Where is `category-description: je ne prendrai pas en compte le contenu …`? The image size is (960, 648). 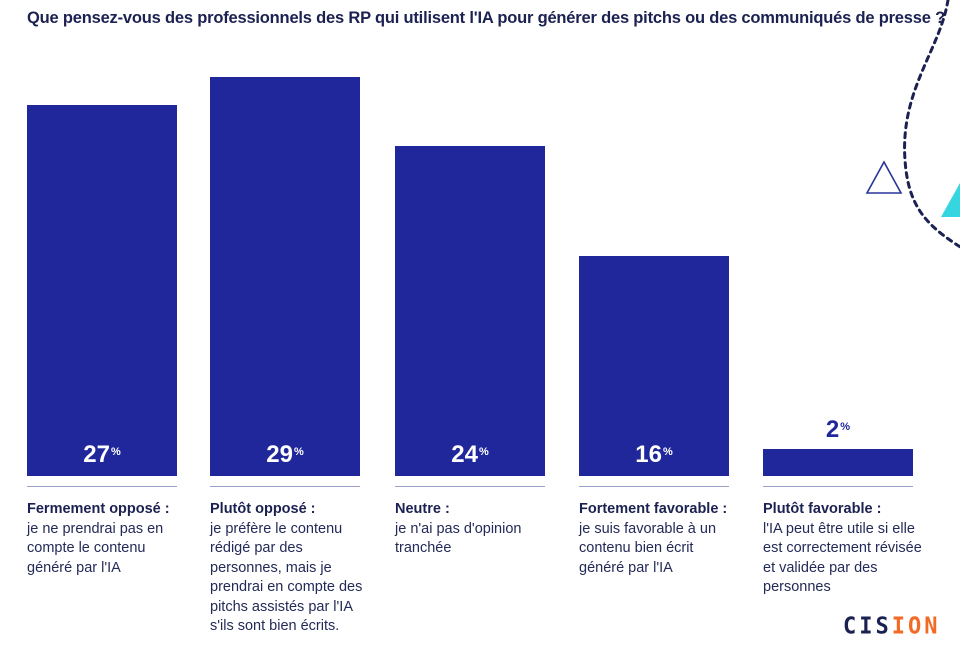 category-description: je ne prendrai pas en compte le contenu … is located at coordinates (95, 548).